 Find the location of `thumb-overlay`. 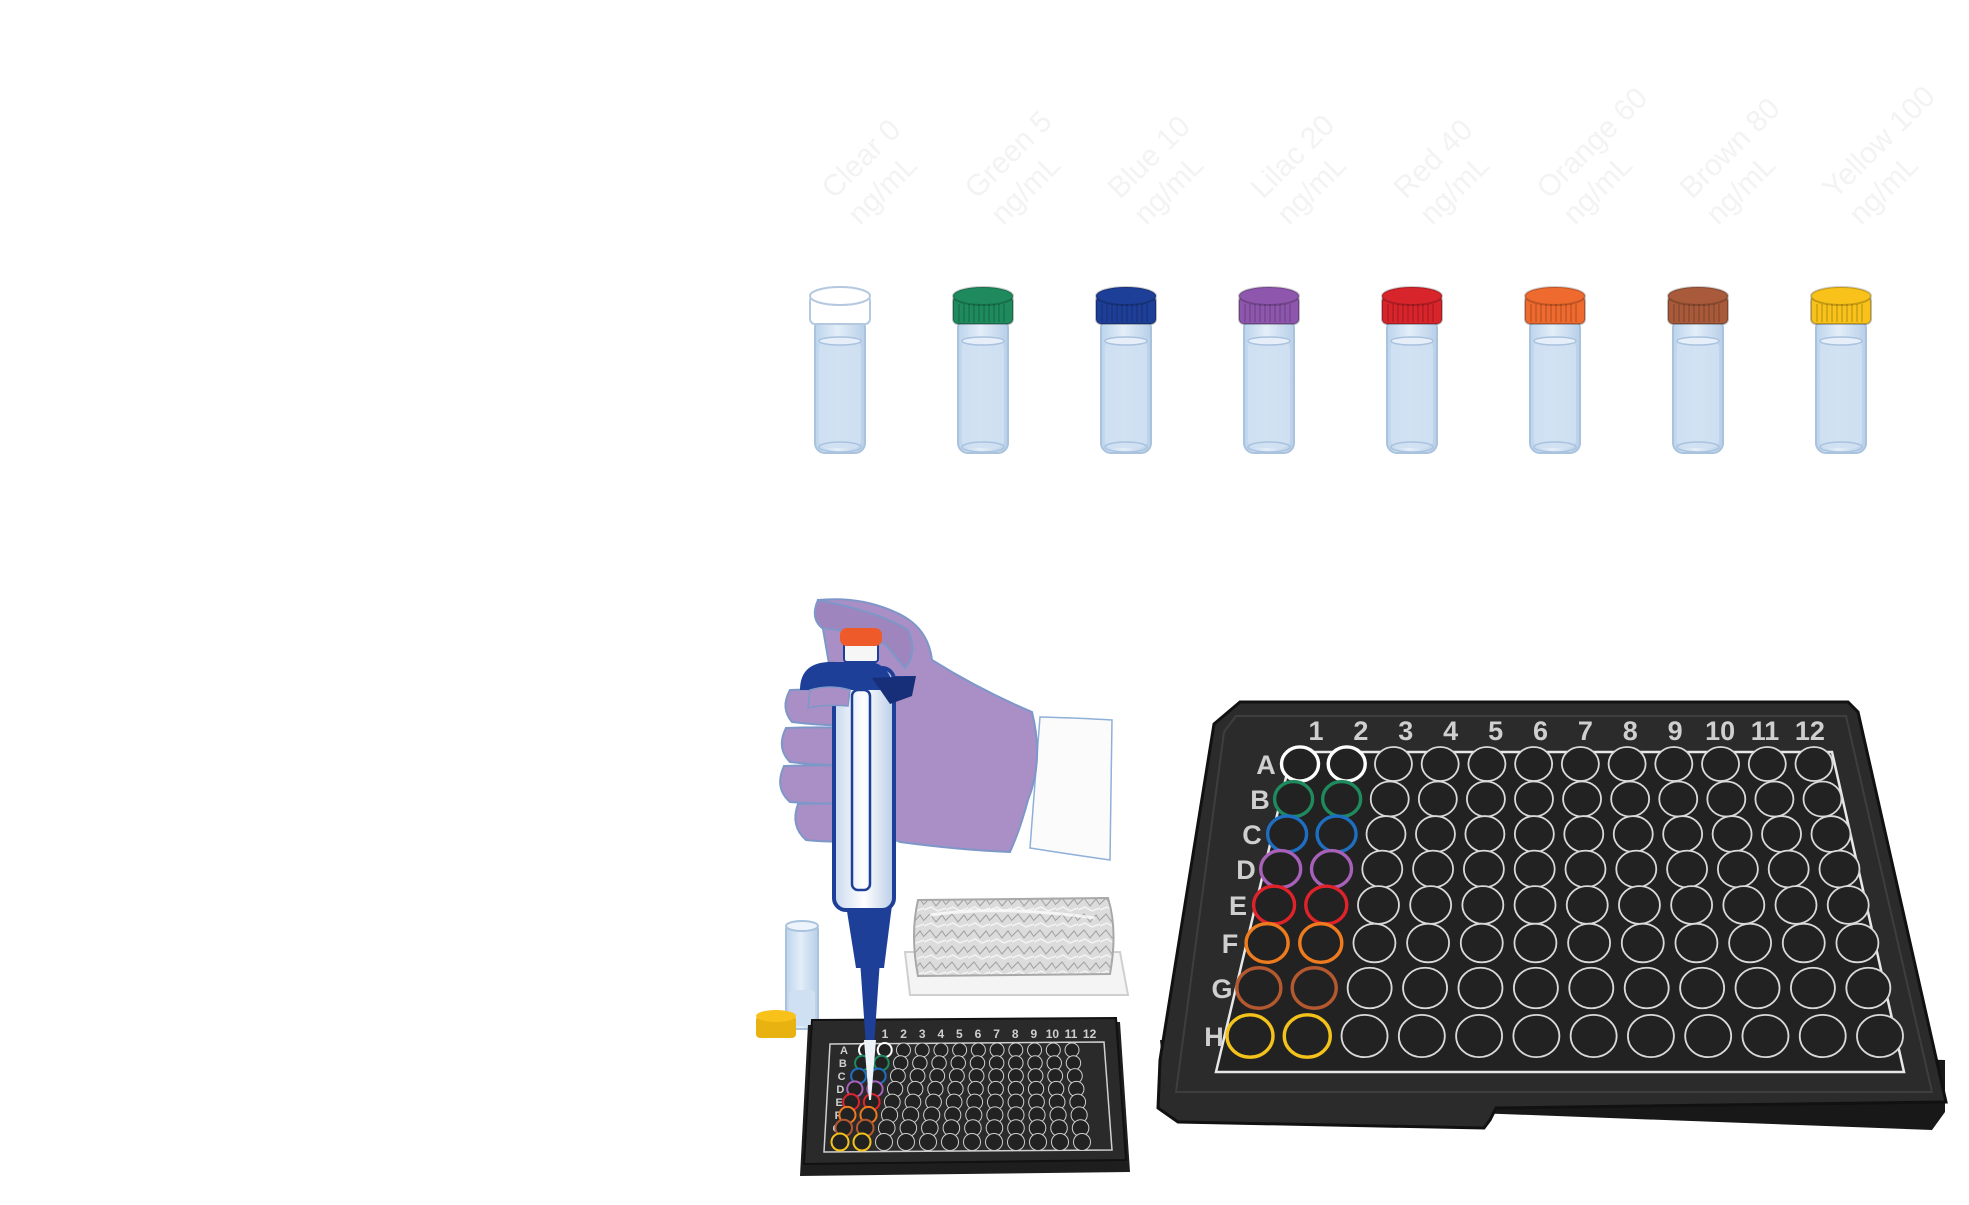

thumb-overlay is located at coordinates (829, 697).